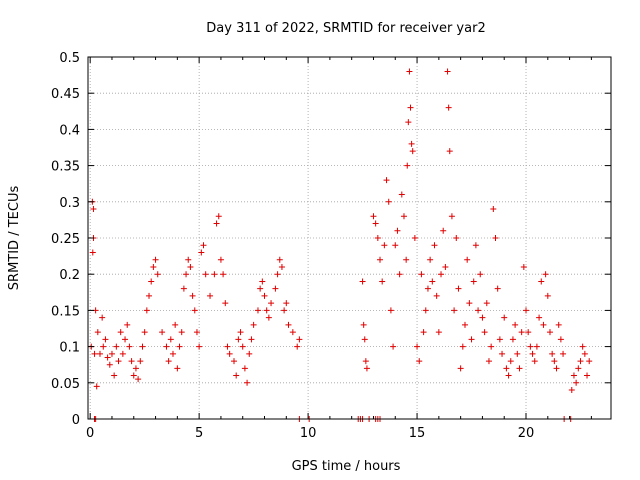 The height and width of the screenshot is (480, 640). Describe the element at coordinates (65, 239) in the screenshot. I see `y-tick-label: 0.25` at that location.